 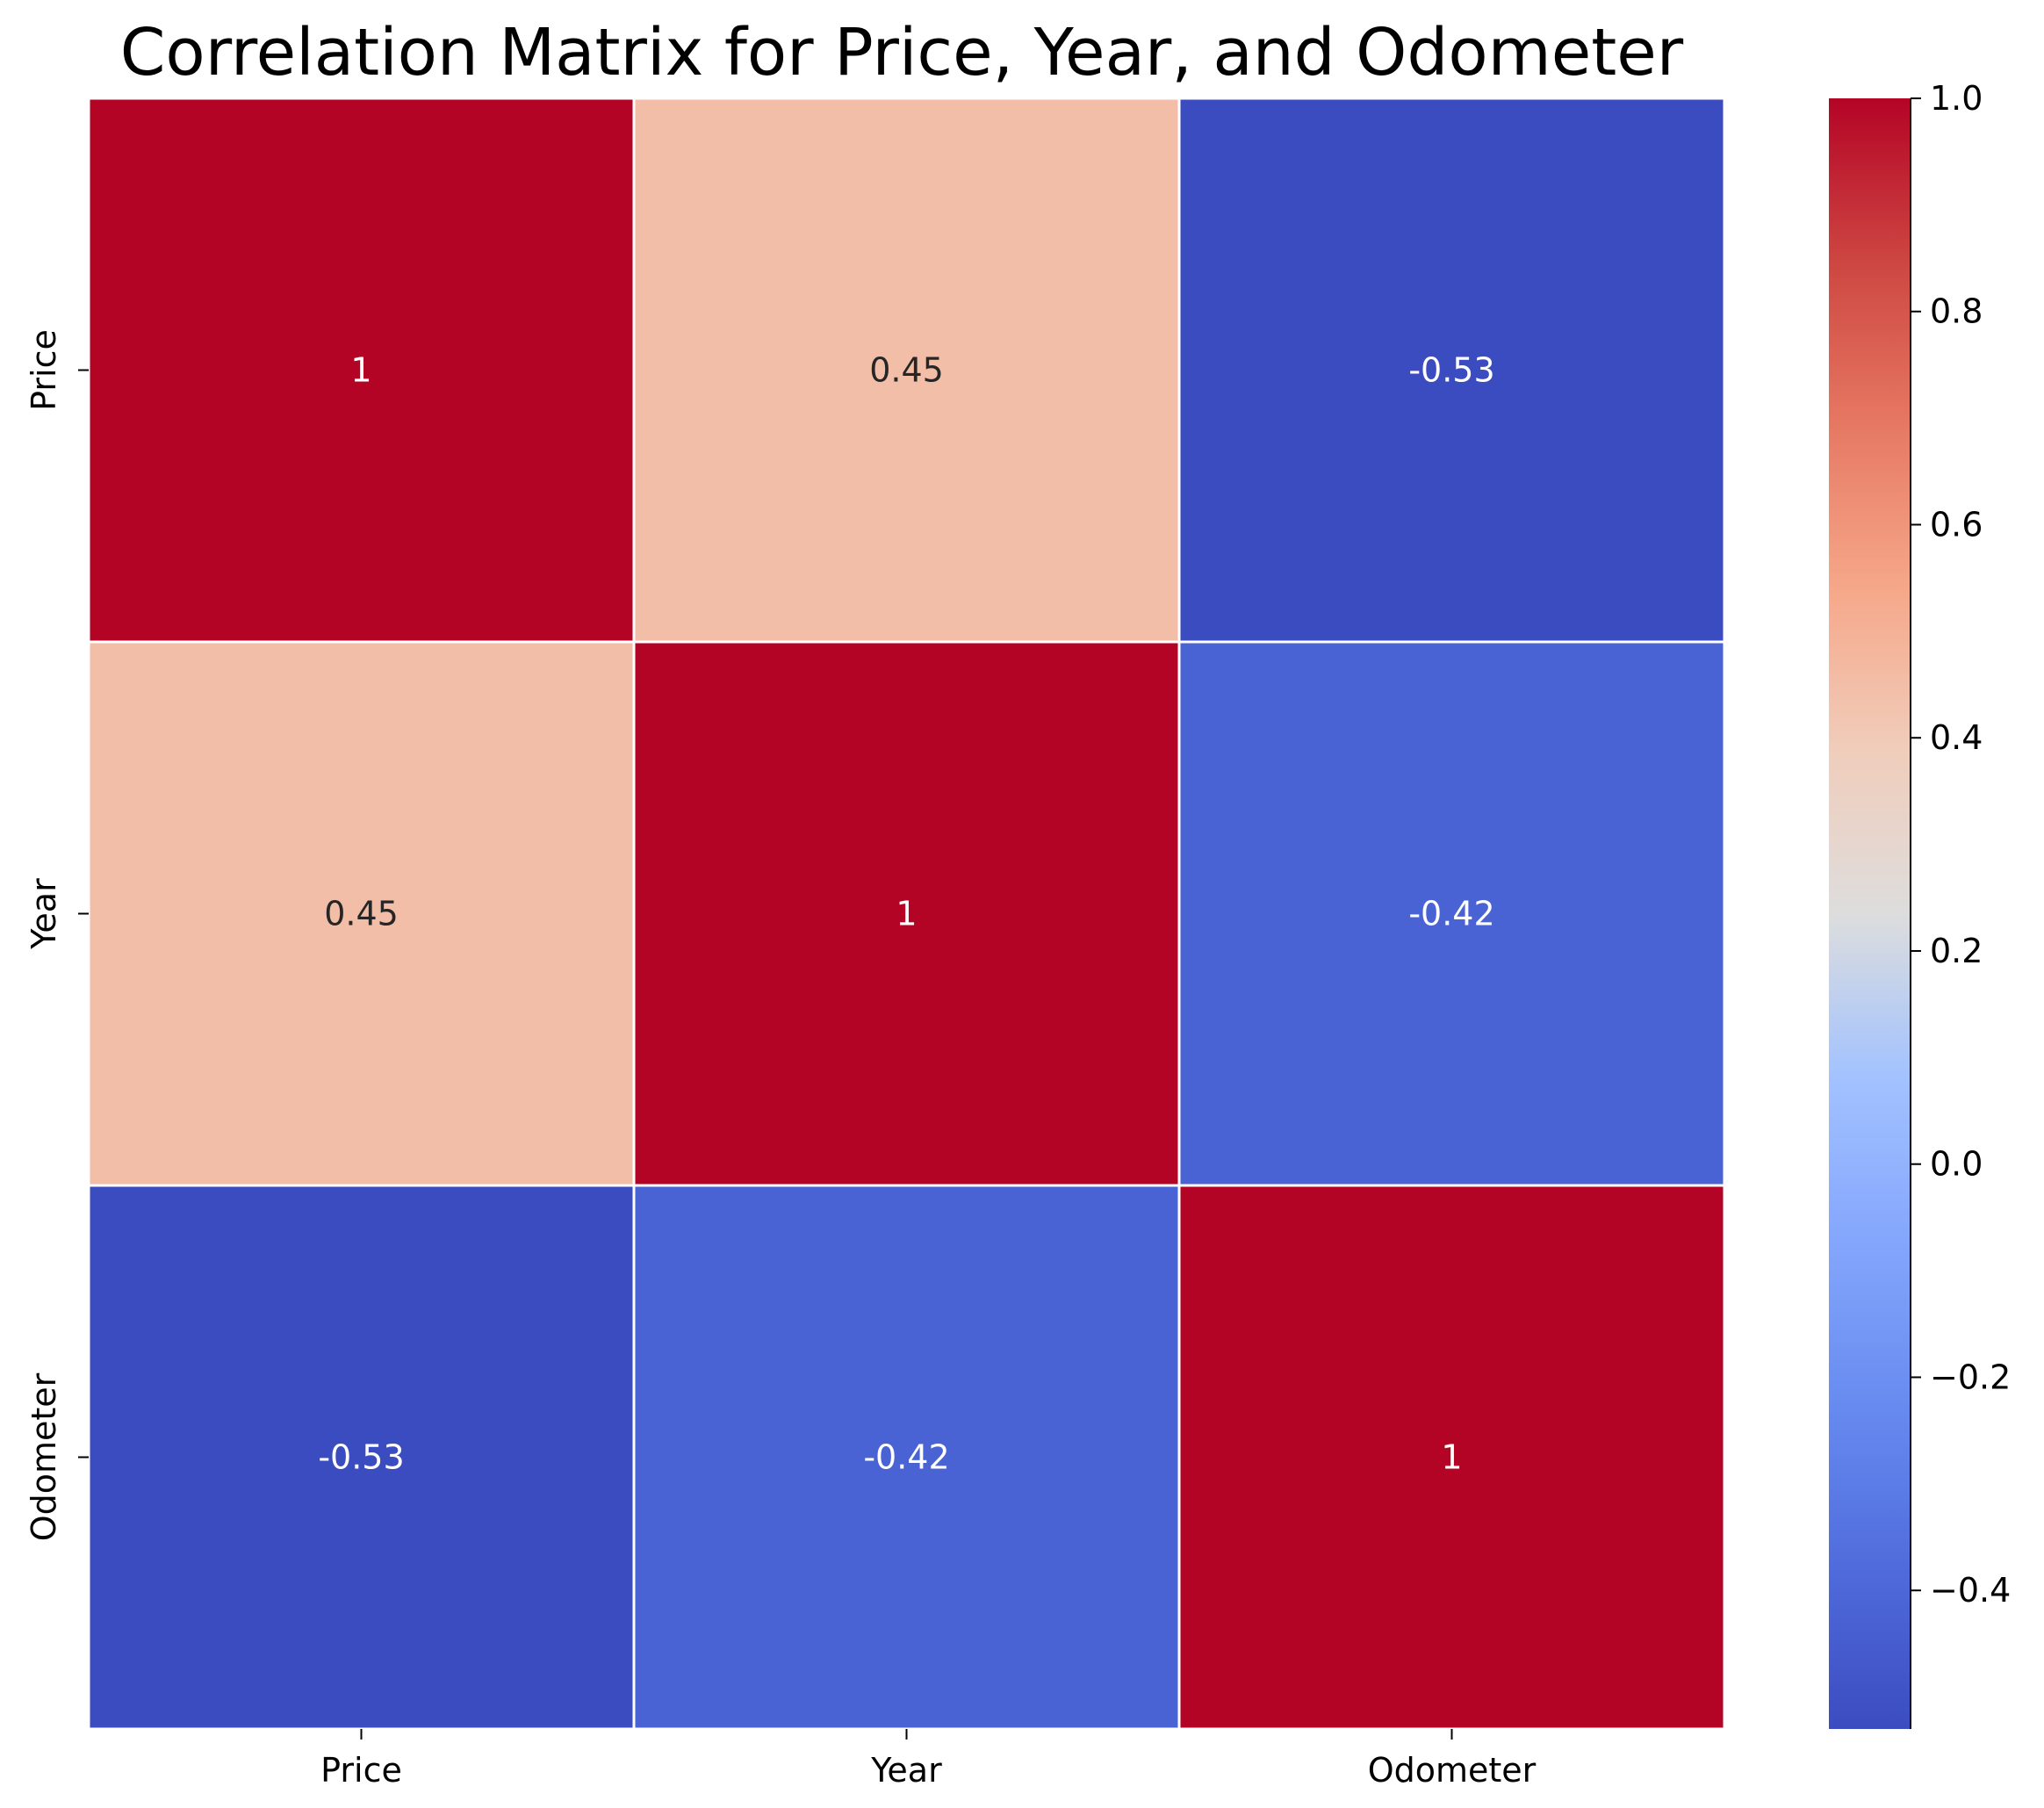 I want to click on colorbar-tick-label: −0.2, so click(x=1970, y=1377).